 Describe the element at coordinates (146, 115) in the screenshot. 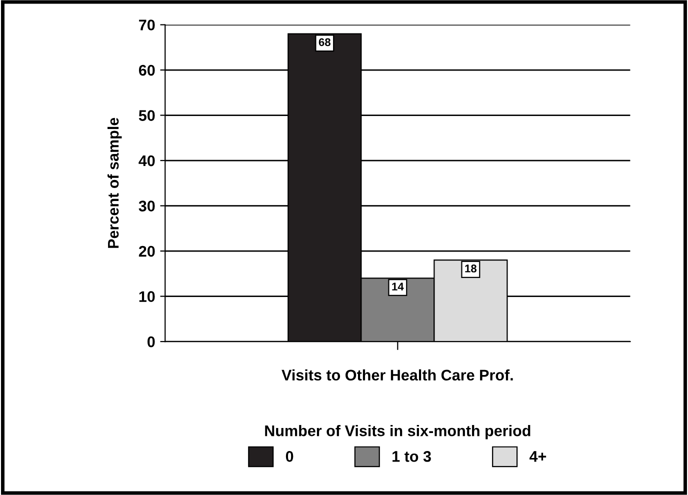

I see `y-tick-label: 50` at that location.